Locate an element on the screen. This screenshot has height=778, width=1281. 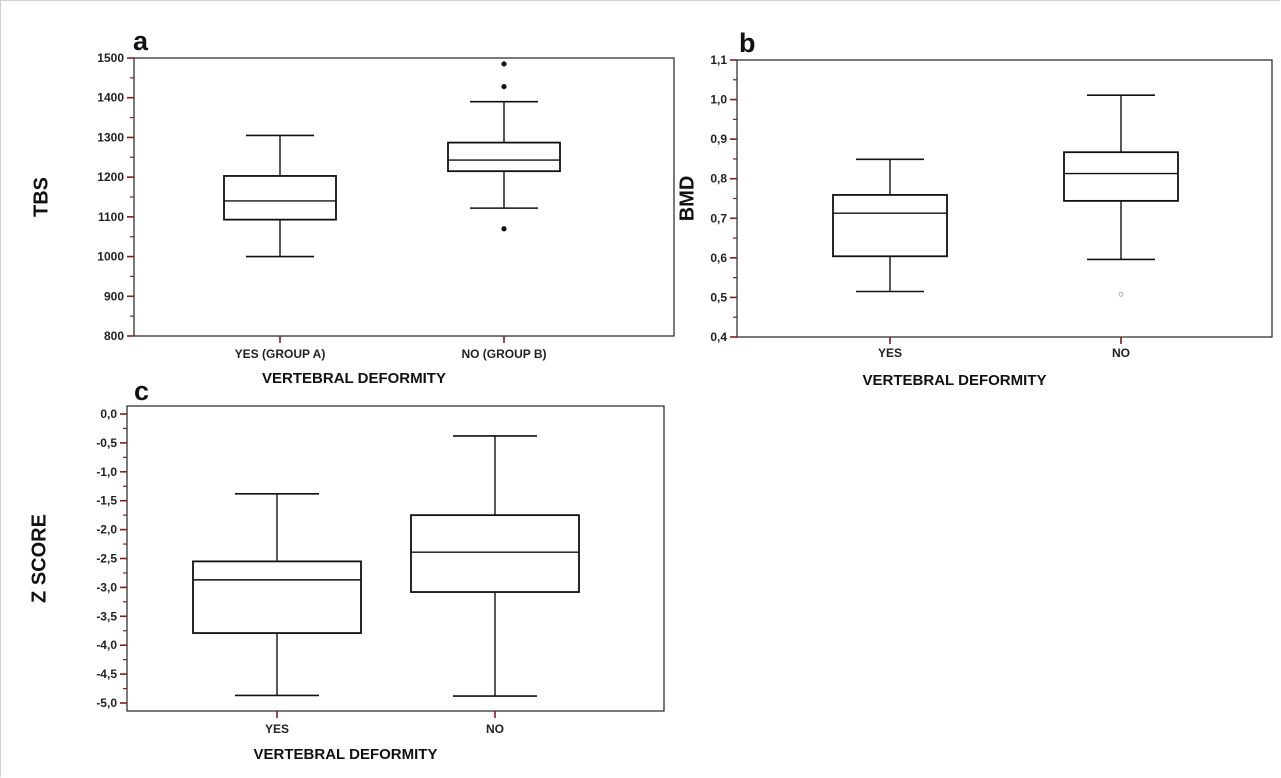
x-category-label: YES (GROUP A) is located at coordinates (280, 354).